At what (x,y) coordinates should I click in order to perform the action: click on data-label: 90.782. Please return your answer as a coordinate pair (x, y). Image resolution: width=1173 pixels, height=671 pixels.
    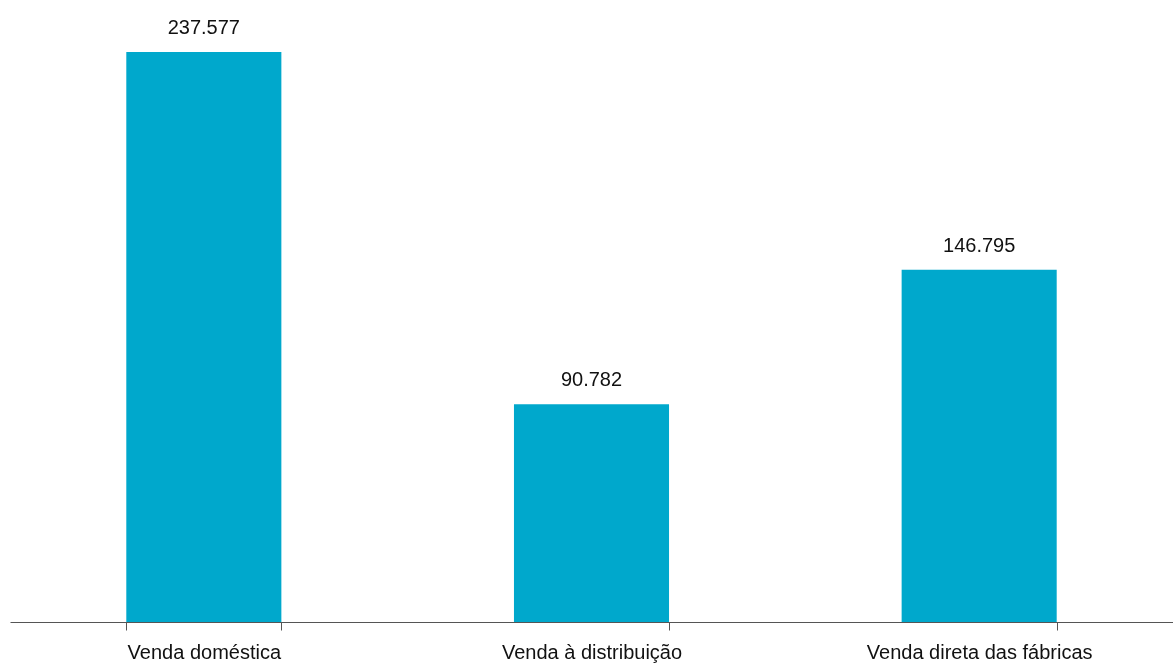
    Looking at the image, I should click on (591, 379).